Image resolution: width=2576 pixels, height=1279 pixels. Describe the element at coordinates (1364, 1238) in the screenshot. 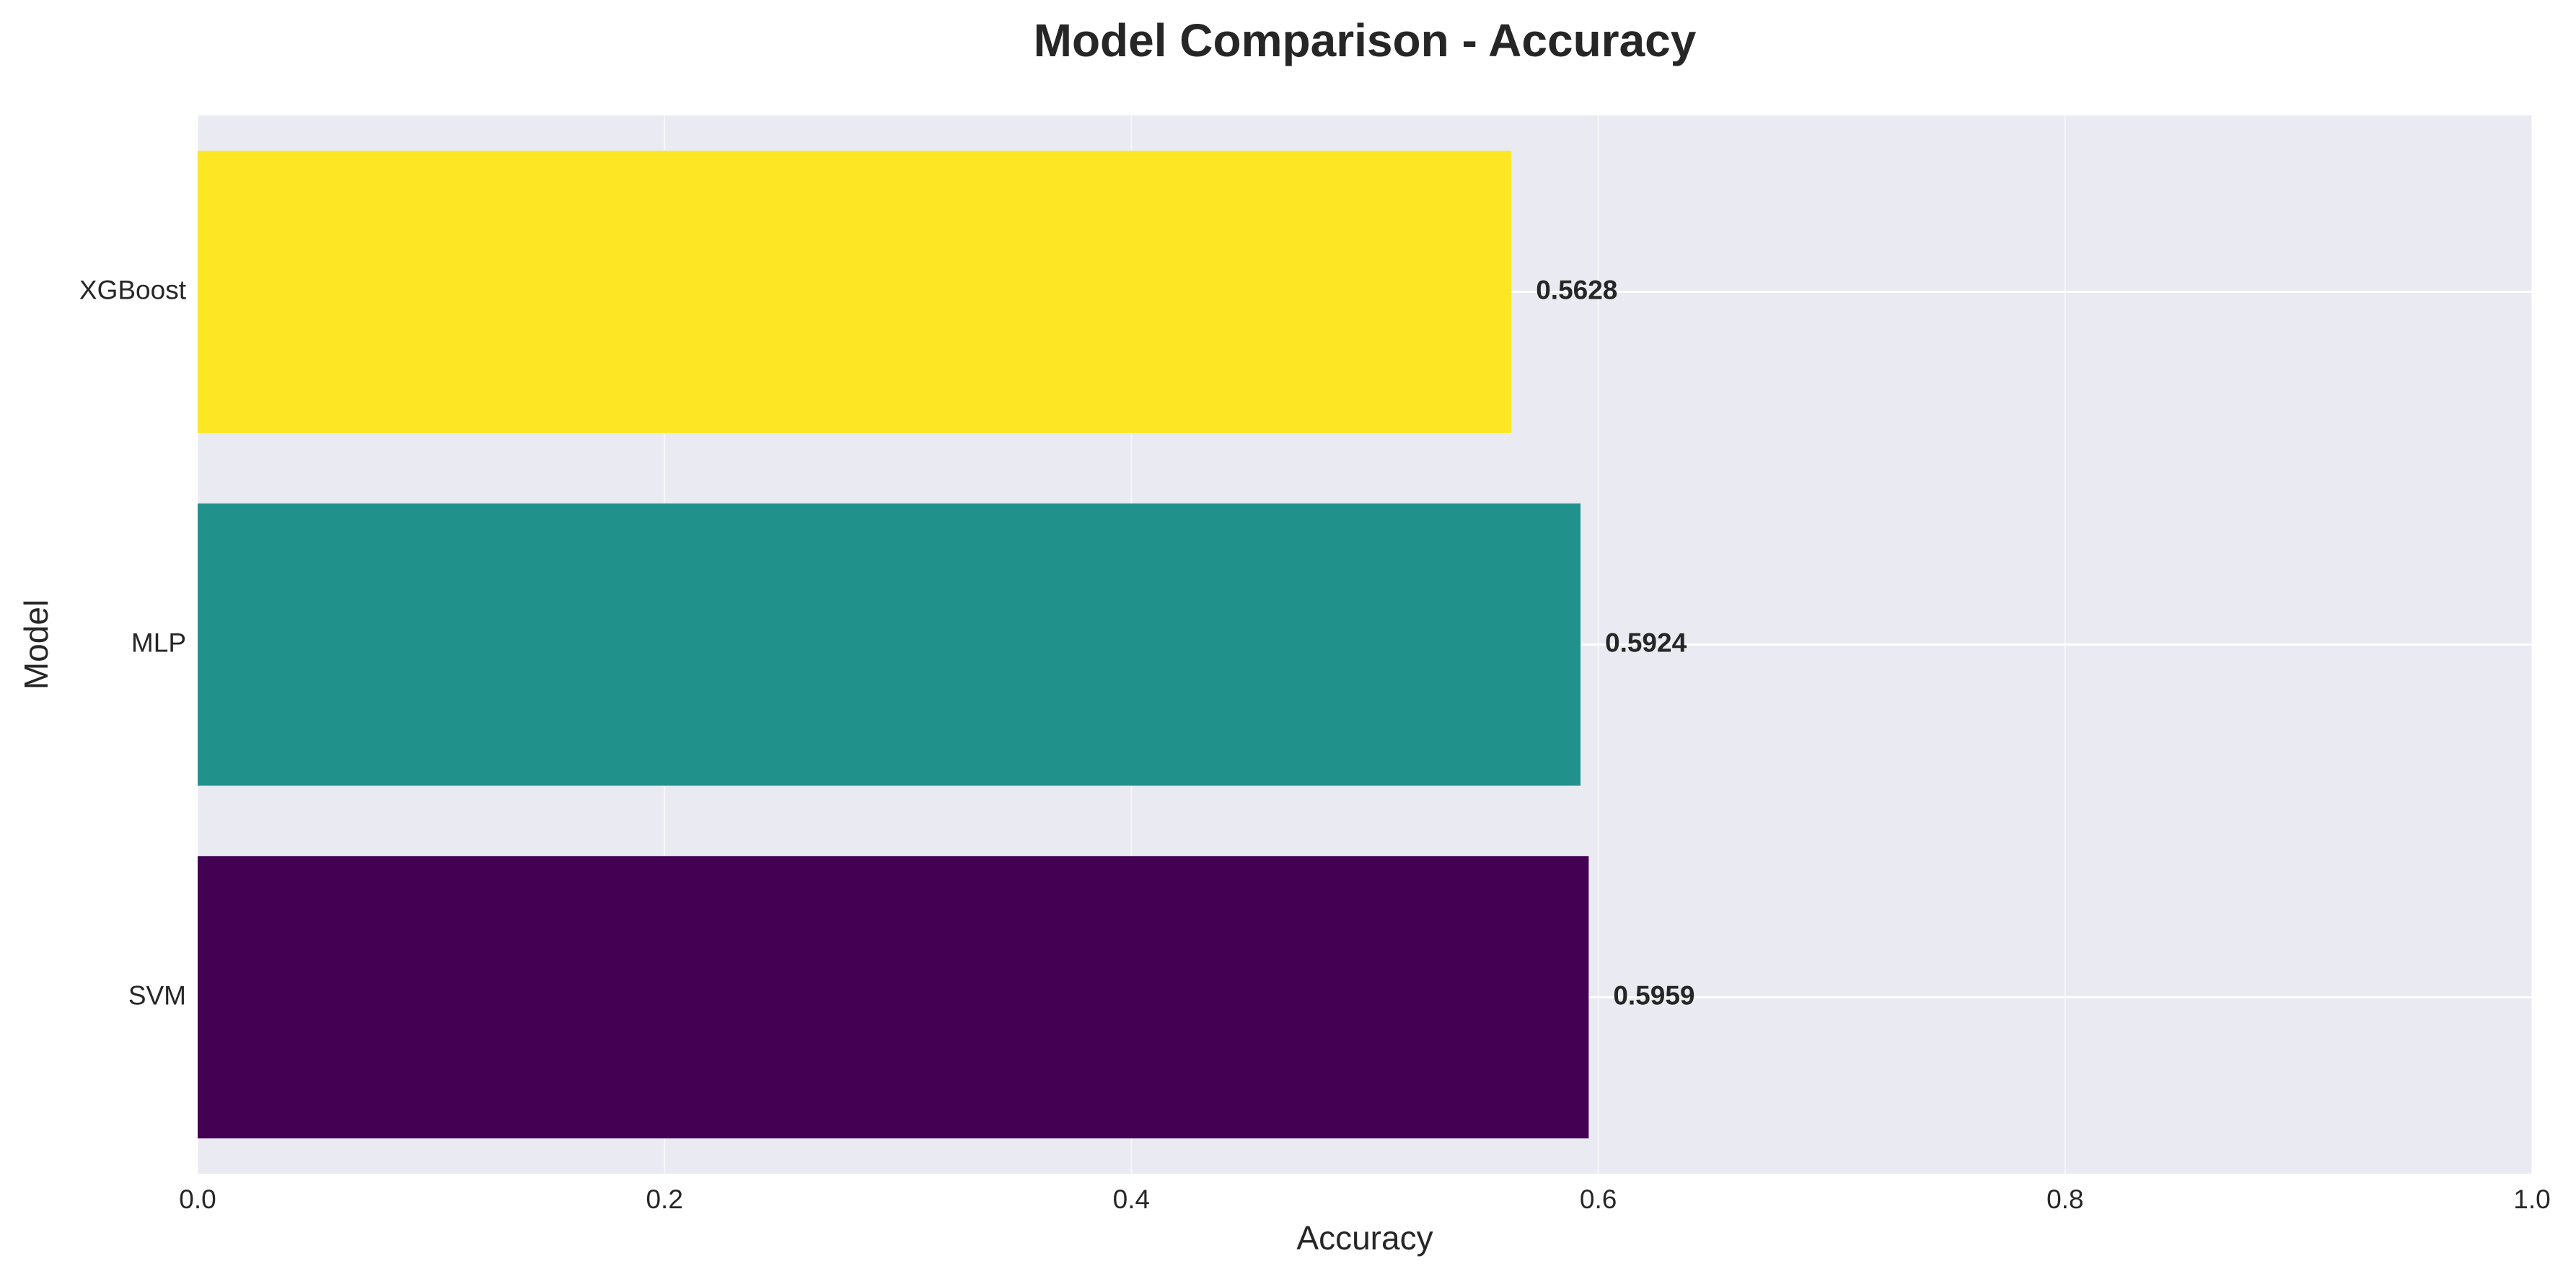

I see `x-axis-label: Accuracy` at that location.